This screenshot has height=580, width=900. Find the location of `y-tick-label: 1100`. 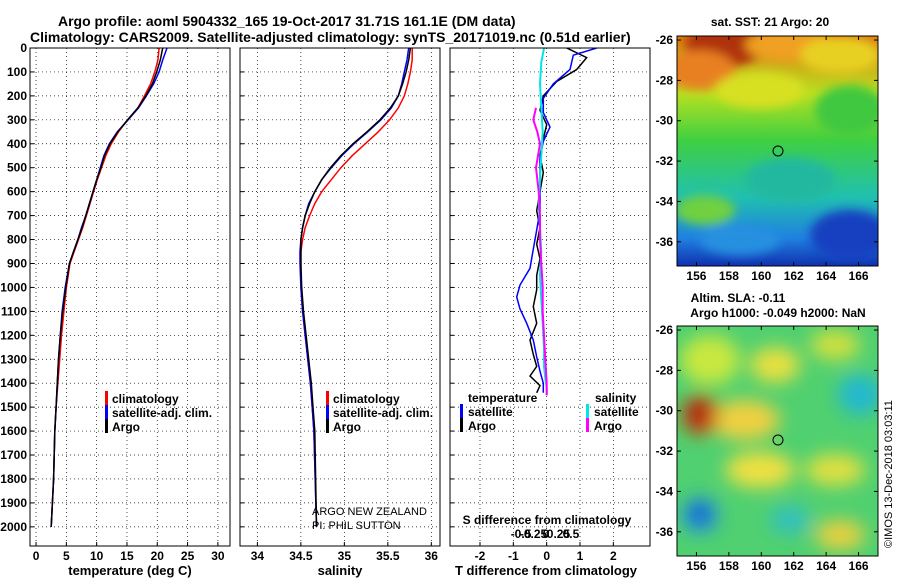

y-tick-label: 1100 is located at coordinates (14, 311).